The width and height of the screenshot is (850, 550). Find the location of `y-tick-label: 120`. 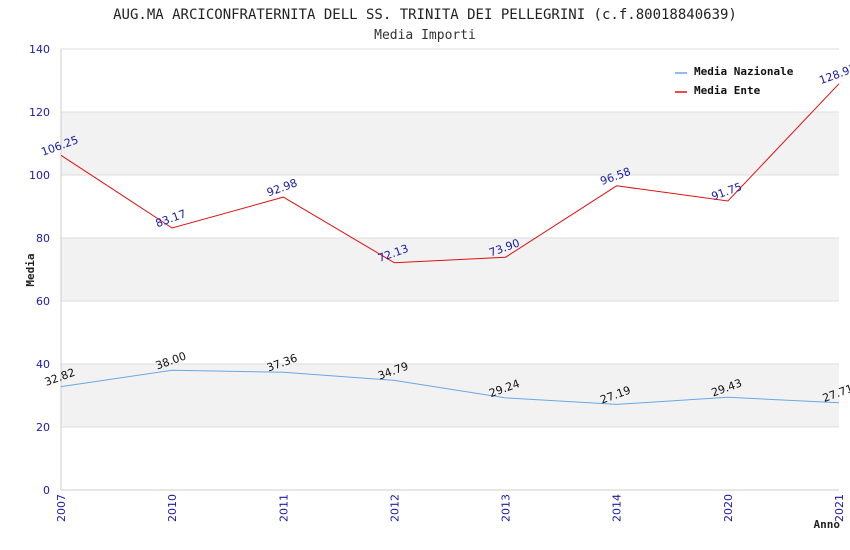

y-tick-label: 120 is located at coordinates (39, 112).